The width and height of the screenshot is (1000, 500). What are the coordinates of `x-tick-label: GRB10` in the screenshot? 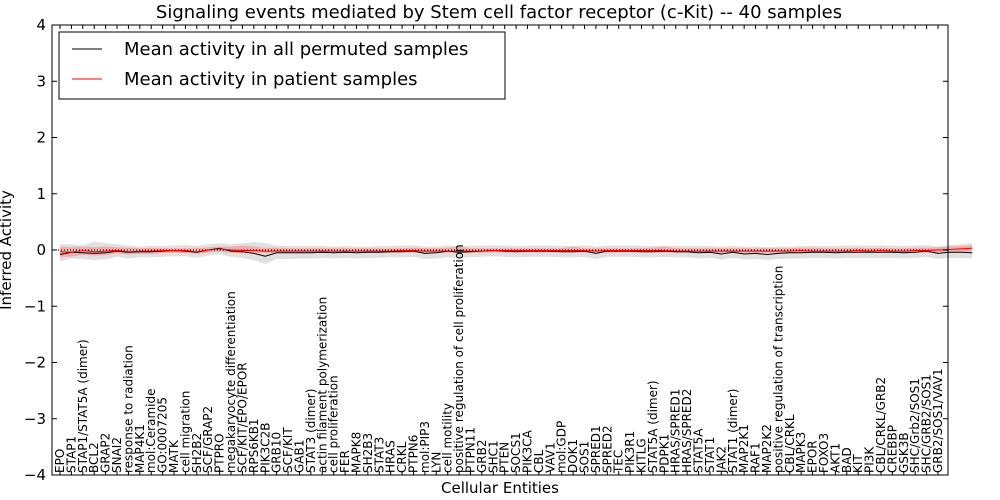 It's located at (277, 452).